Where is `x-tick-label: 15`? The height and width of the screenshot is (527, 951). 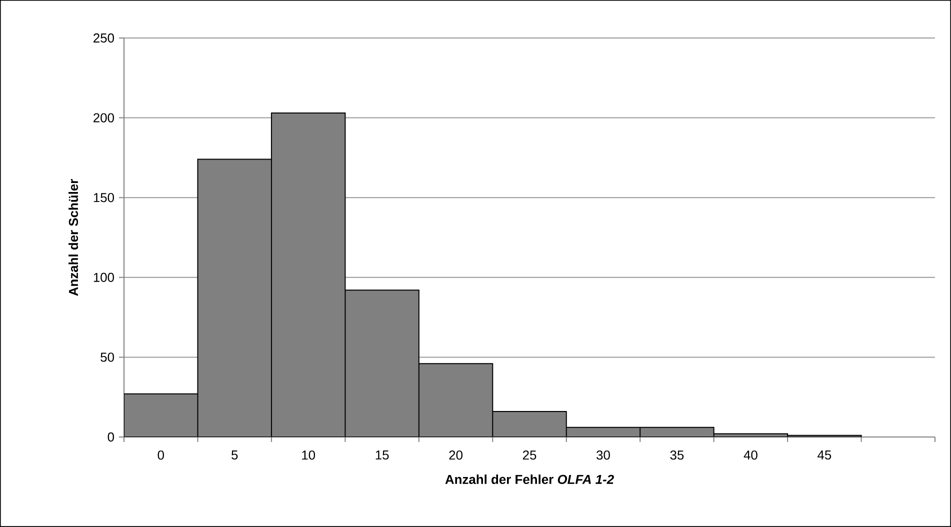 x-tick-label: 15 is located at coordinates (382, 455).